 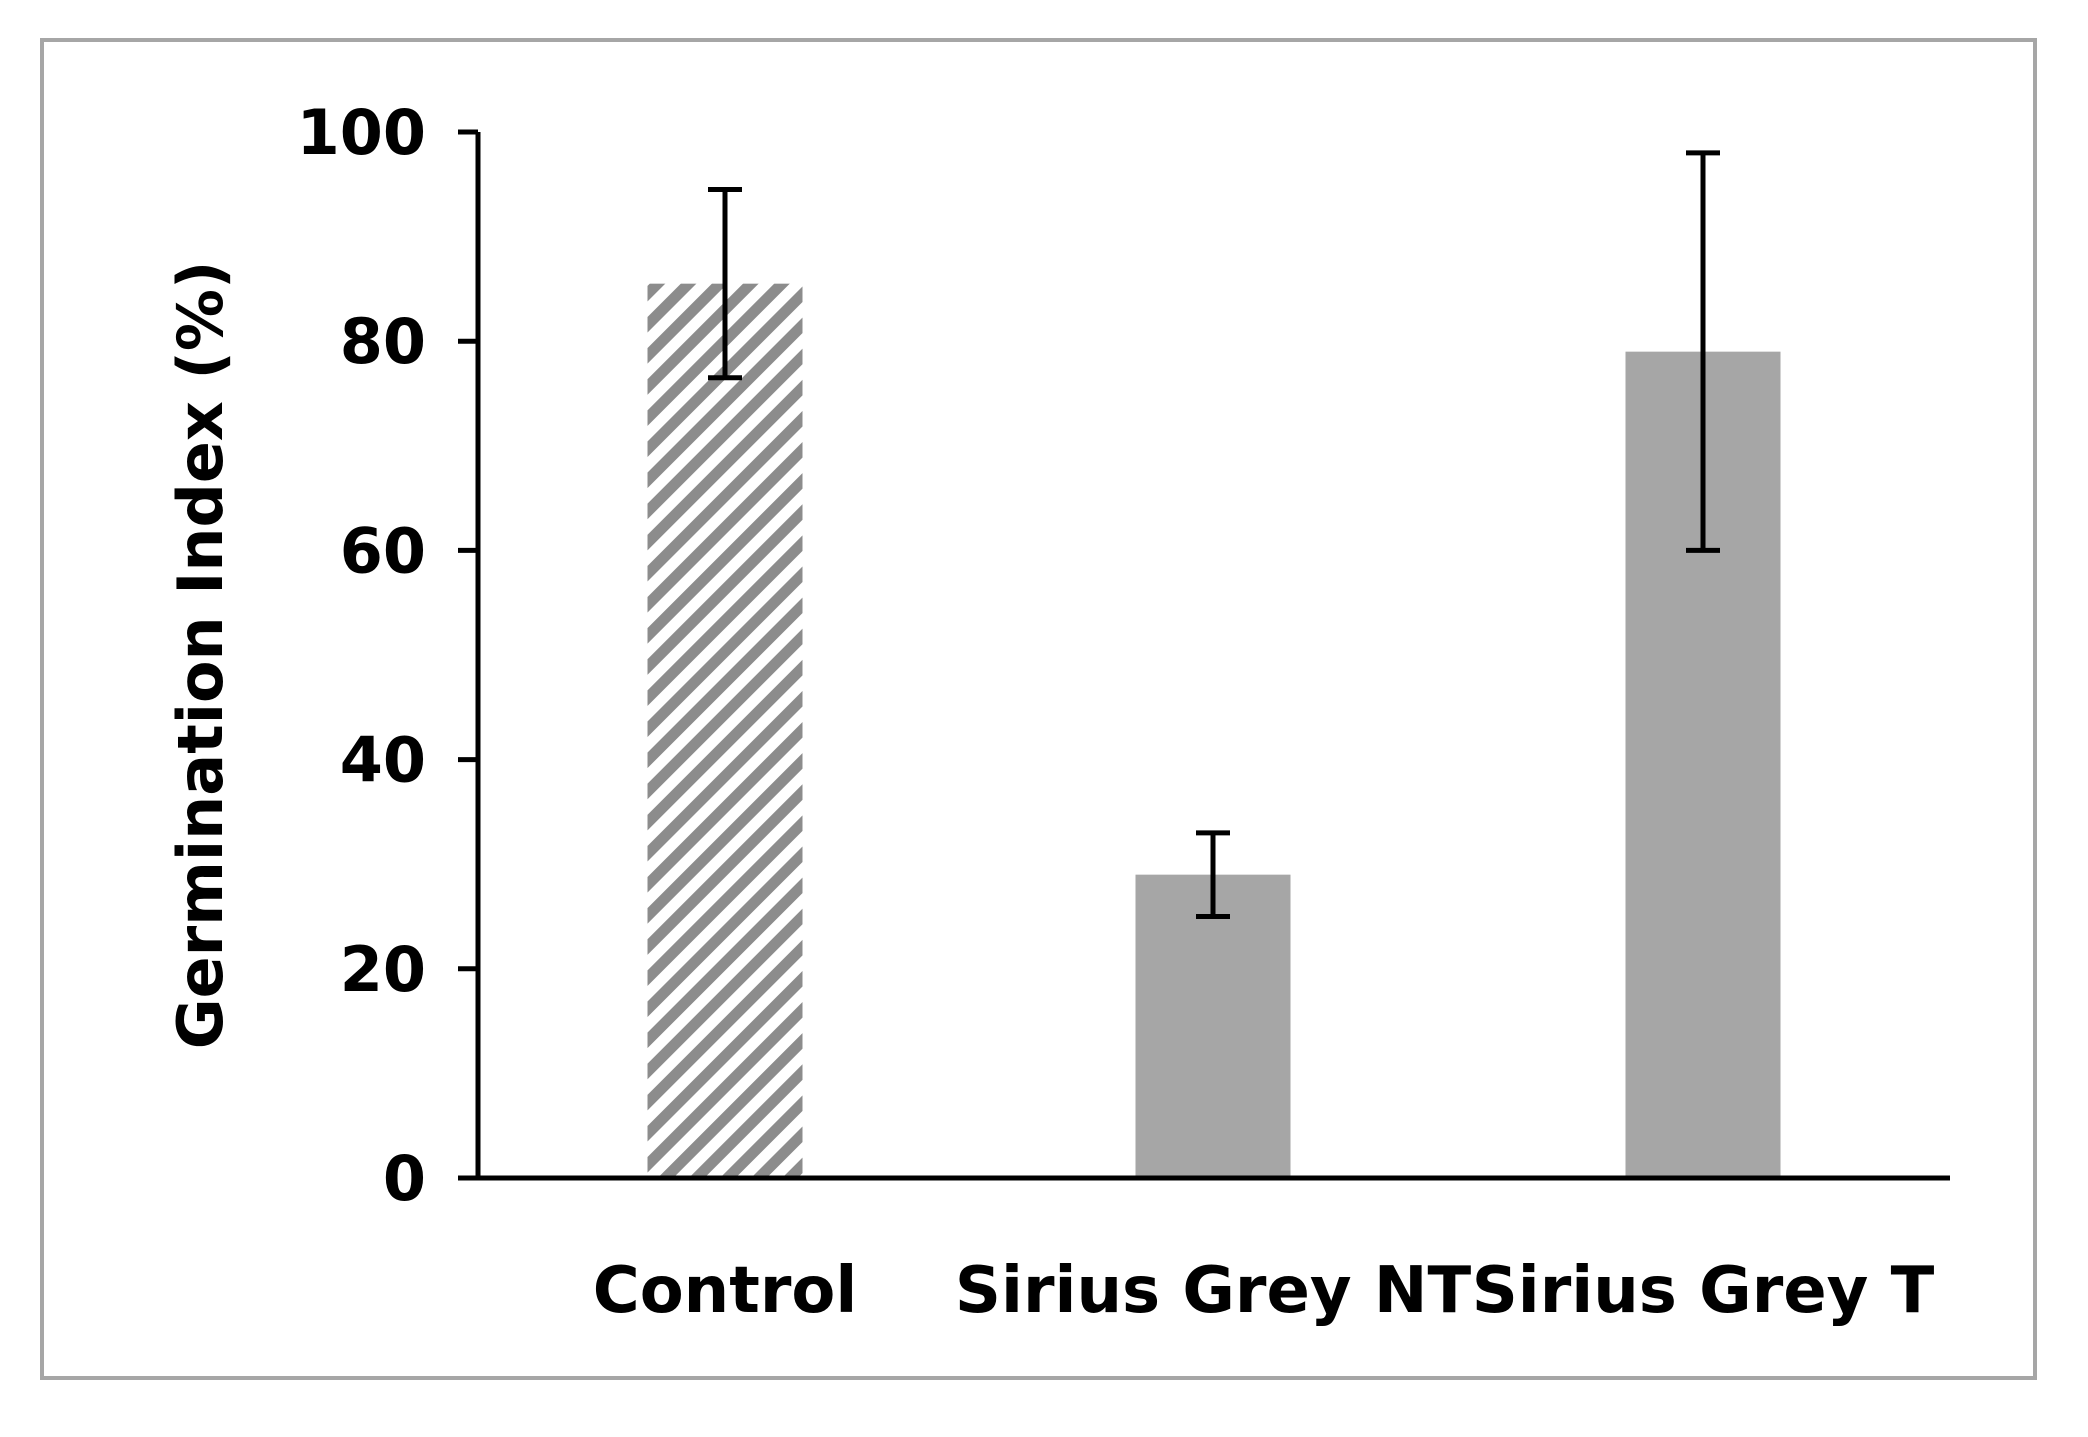 What do you see at coordinates (361, 132) in the screenshot?
I see `y-tick-label: 100` at bounding box center [361, 132].